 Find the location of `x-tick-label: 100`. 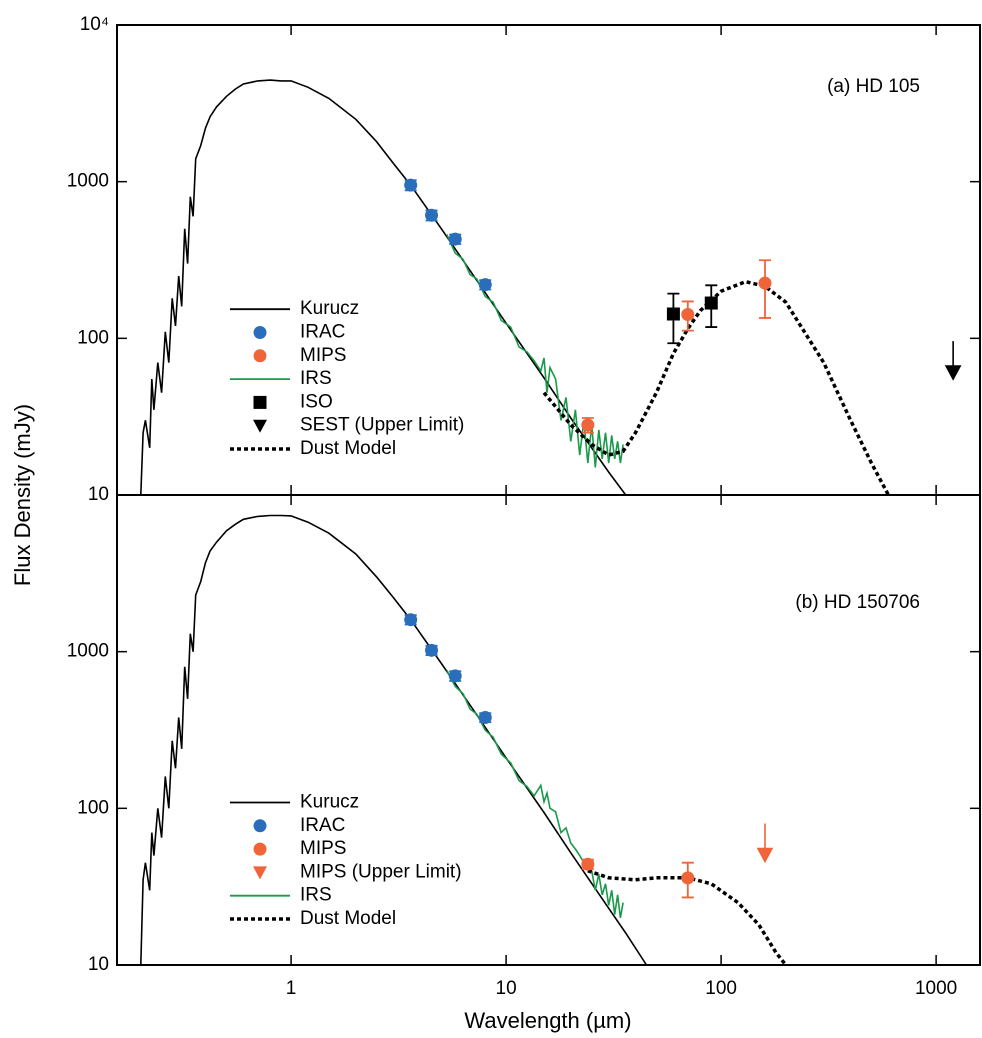

x-tick-label: 100 is located at coordinates (721, 988).